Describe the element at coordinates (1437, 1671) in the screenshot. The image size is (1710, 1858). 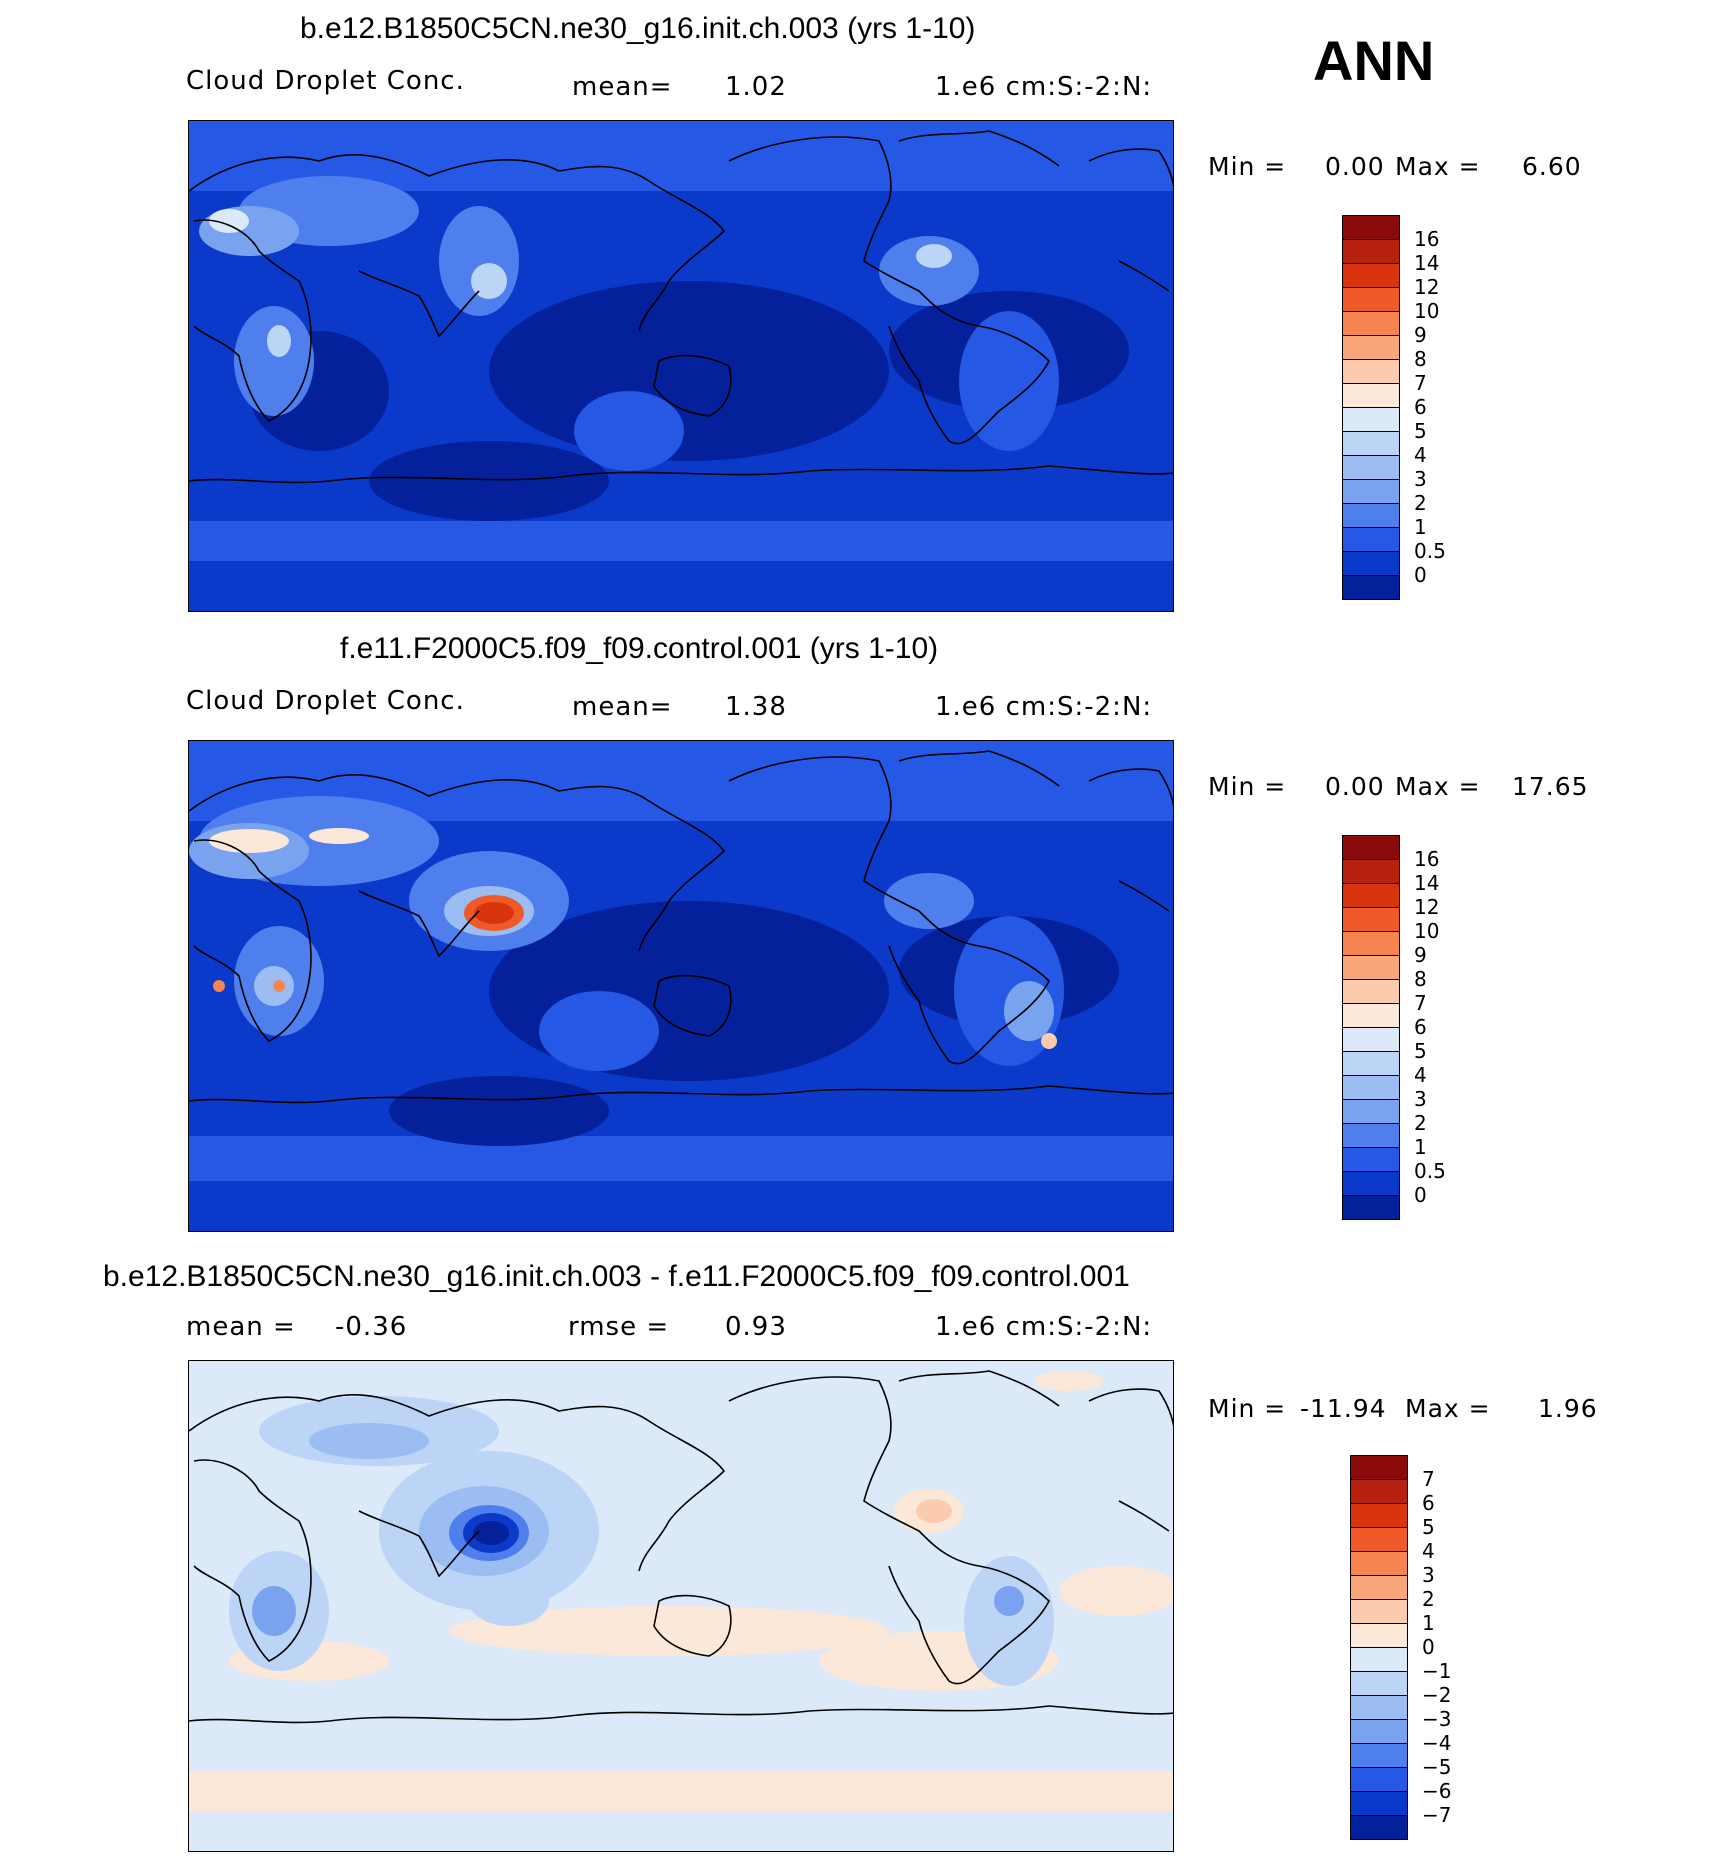
I see `colorbar-level-label: −1` at that location.